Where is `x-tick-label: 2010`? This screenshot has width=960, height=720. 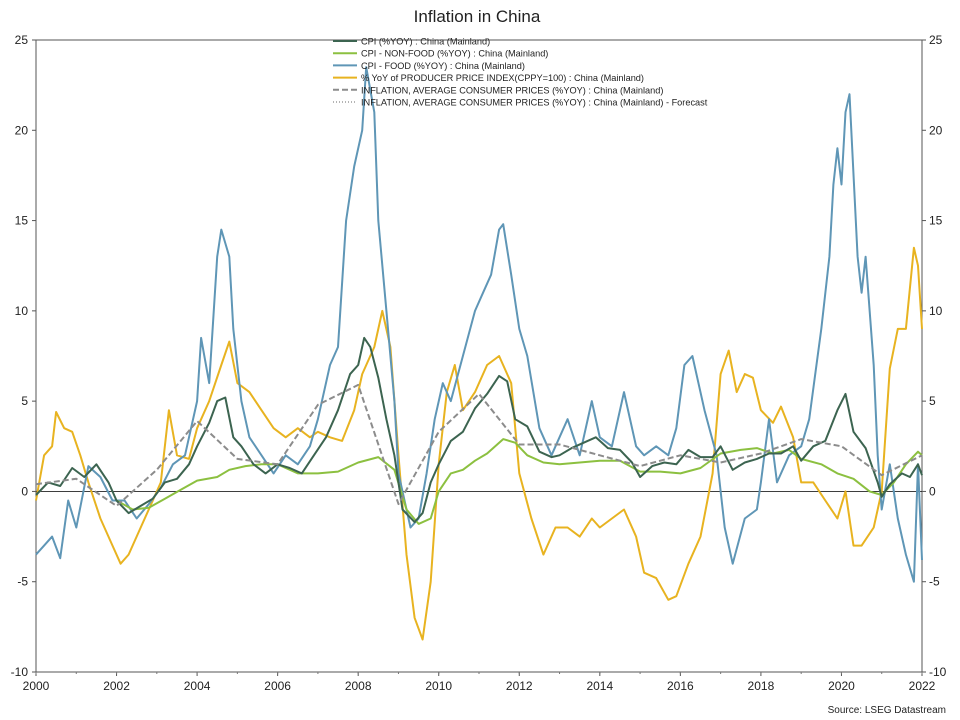 x-tick-label: 2010 is located at coordinates (438, 686).